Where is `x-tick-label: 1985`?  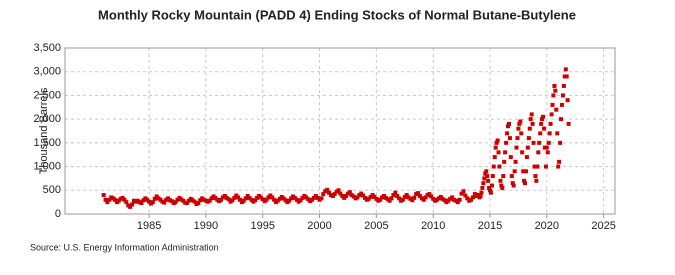 x-tick-label: 1985 is located at coordinates (149, 226).